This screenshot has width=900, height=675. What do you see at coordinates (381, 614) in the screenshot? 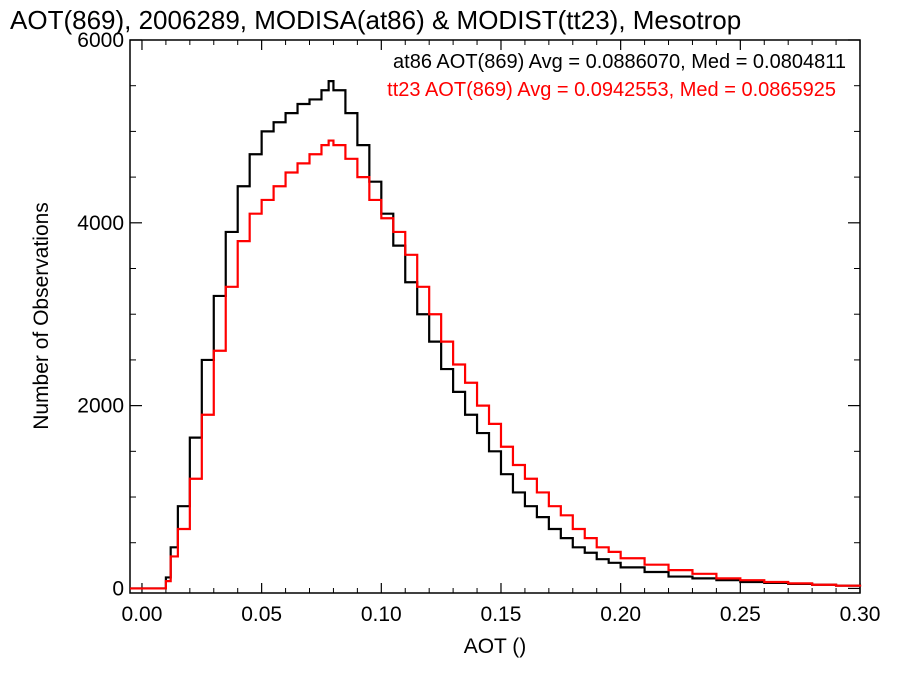
I see `x-tick-label: 0.10` at bounding box center [381, 614].